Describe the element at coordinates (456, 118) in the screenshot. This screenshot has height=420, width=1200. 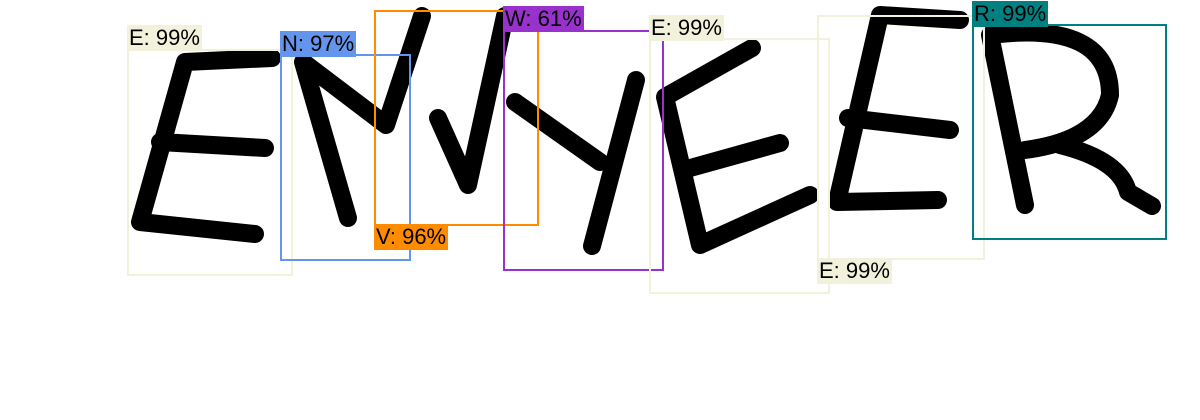
I see `bbox-v` at that location.